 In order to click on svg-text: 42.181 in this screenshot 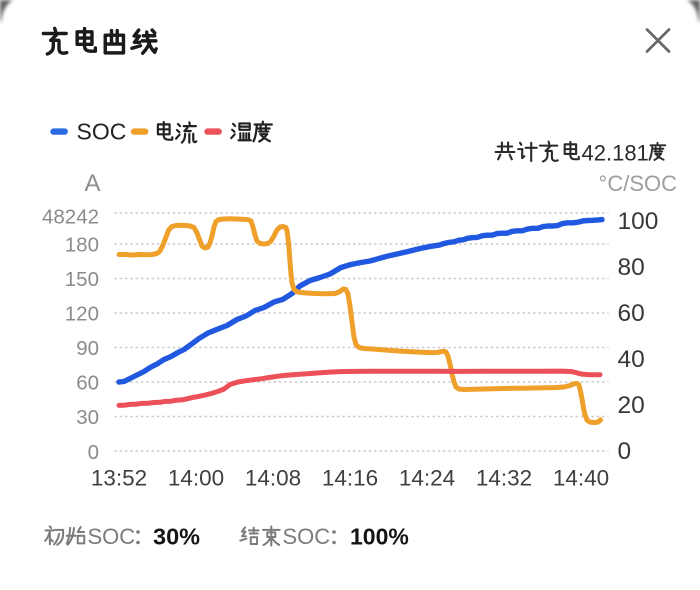, I will do `click(615, 153)`.